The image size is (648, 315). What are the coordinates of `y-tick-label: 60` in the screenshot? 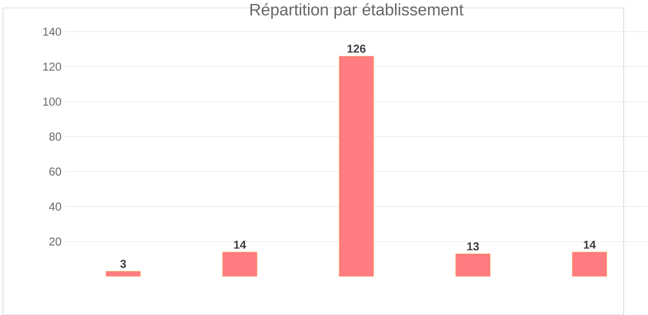 It's located at (55, 172).